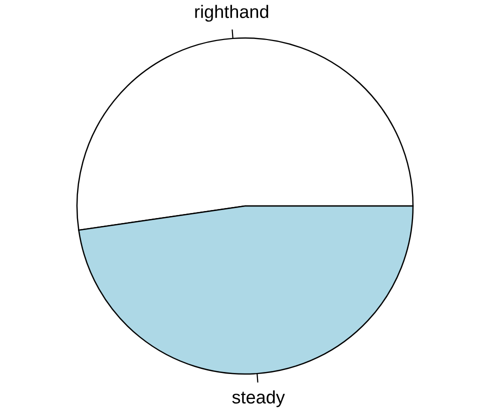  Describe the element at coordinates (258, 399) in the screenshot. I see `slice-label: steady` at that location.